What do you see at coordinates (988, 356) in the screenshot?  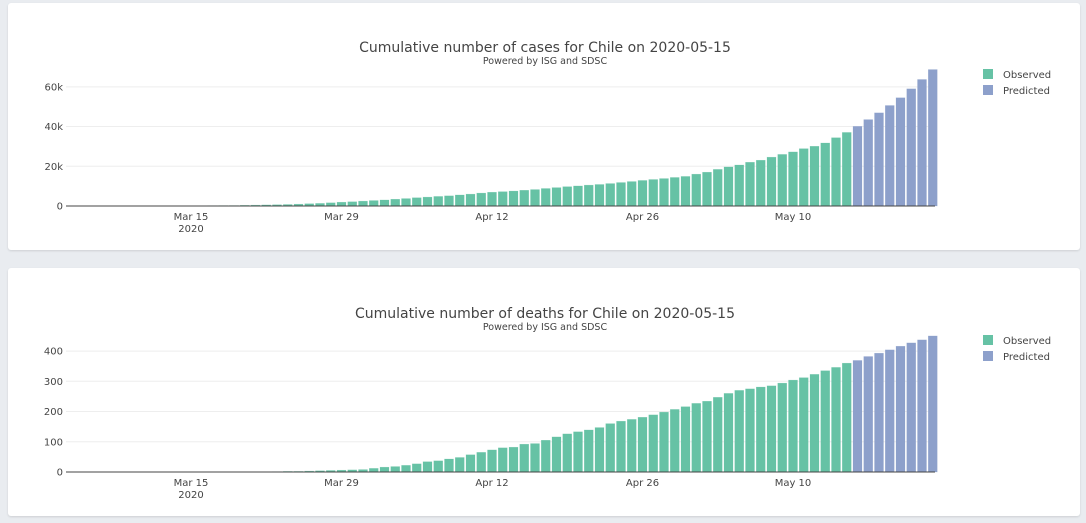 I see `legend-swatch-predicted` at bounding box center [988, 356].